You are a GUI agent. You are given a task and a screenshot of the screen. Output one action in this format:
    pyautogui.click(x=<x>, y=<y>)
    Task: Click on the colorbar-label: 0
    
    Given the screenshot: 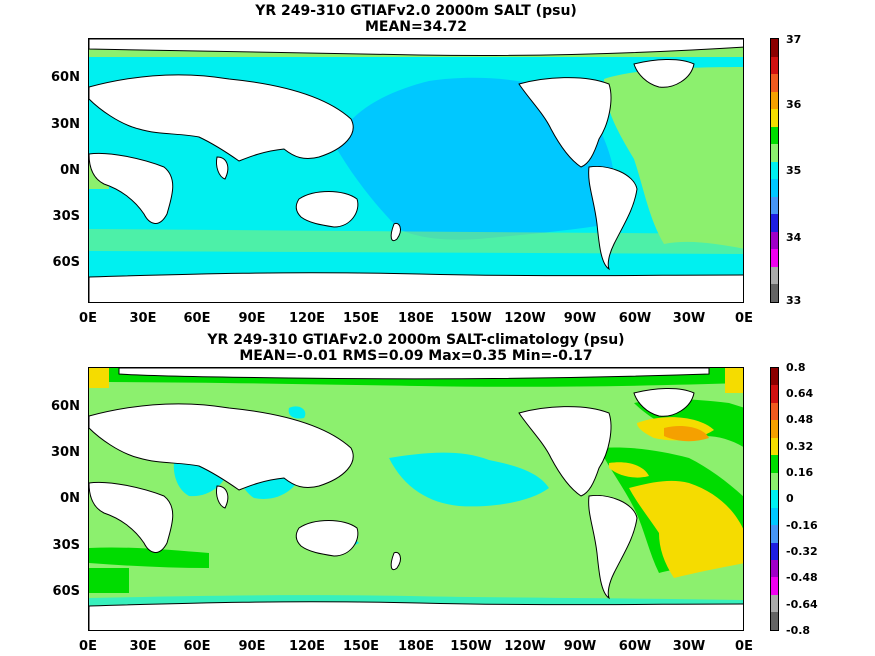 What is the action you would take?
    pyautogui.click(x=790, y=498)
    